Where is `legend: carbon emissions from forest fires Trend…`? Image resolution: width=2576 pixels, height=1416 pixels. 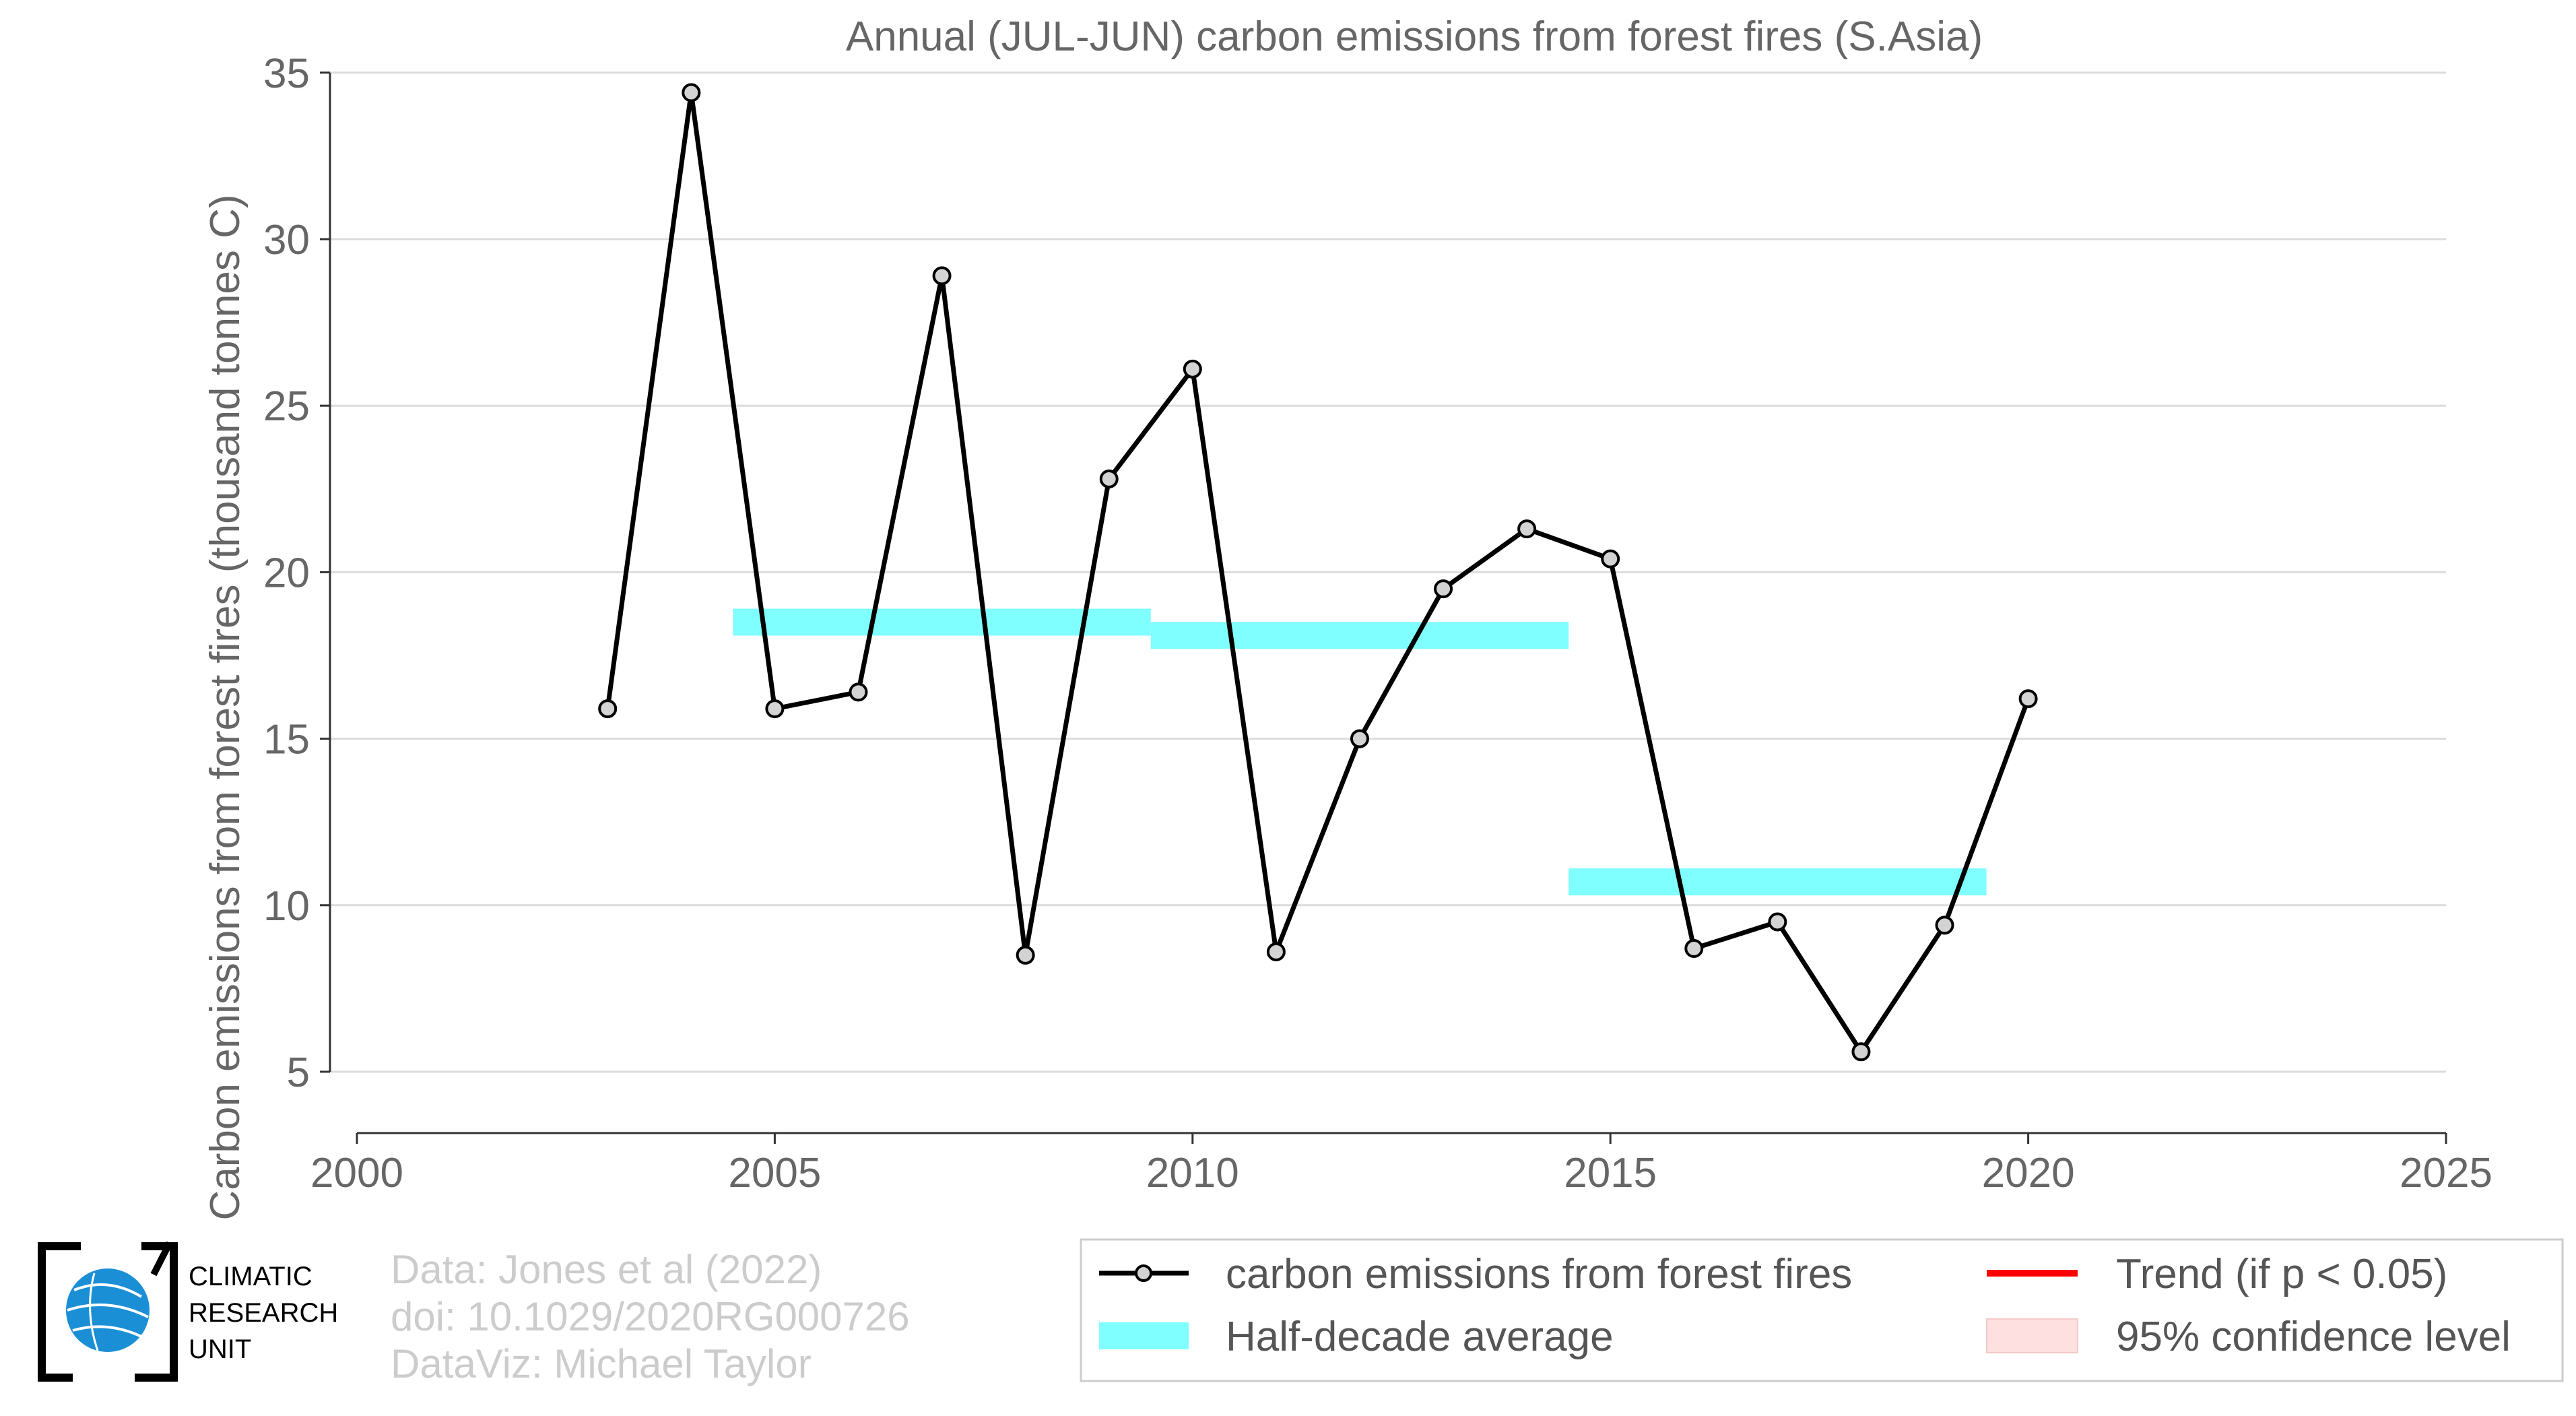
legend: carbon emissions from forest fires Trend… is located at coordinates (1822, 1310).